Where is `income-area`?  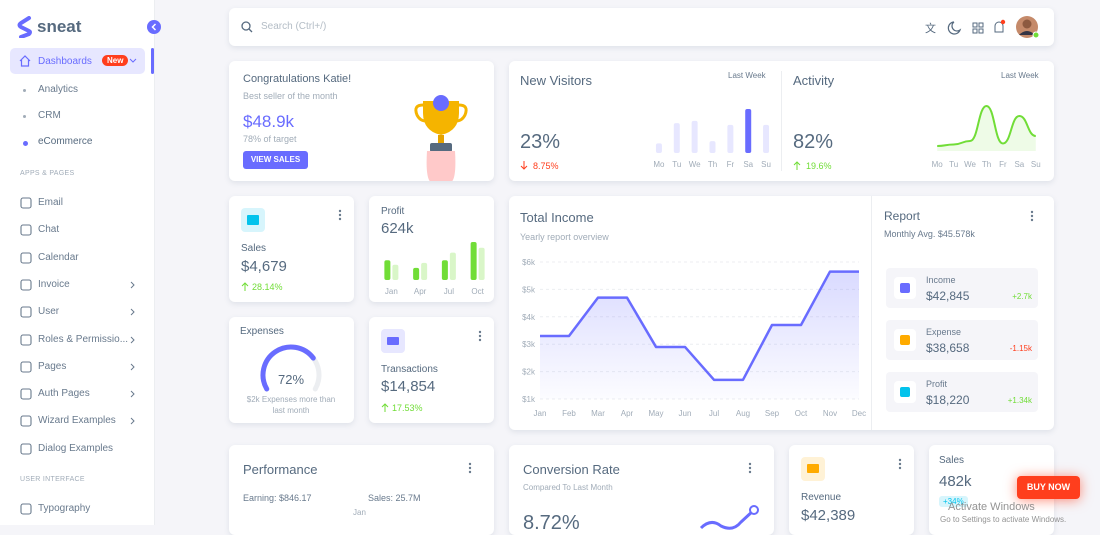
income-area is located at coordinates (699, 335).